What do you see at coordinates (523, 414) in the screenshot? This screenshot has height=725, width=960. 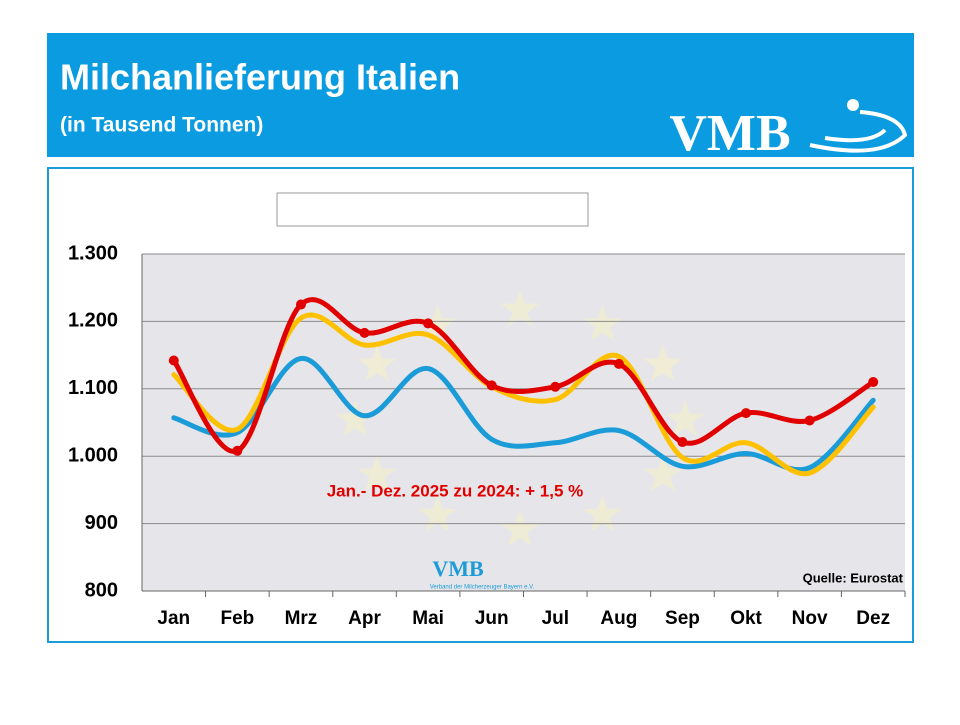 I see `series-line` at bounding box center [523, 414].